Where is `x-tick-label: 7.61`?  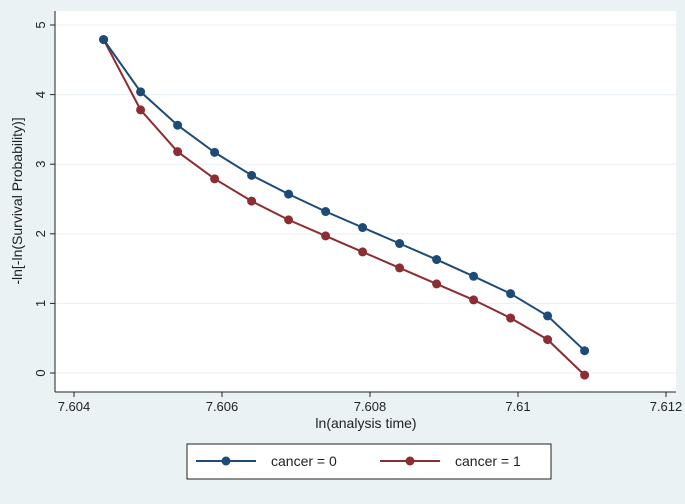
x-tick-label: 7.61 is located at coordinates (517, 406).